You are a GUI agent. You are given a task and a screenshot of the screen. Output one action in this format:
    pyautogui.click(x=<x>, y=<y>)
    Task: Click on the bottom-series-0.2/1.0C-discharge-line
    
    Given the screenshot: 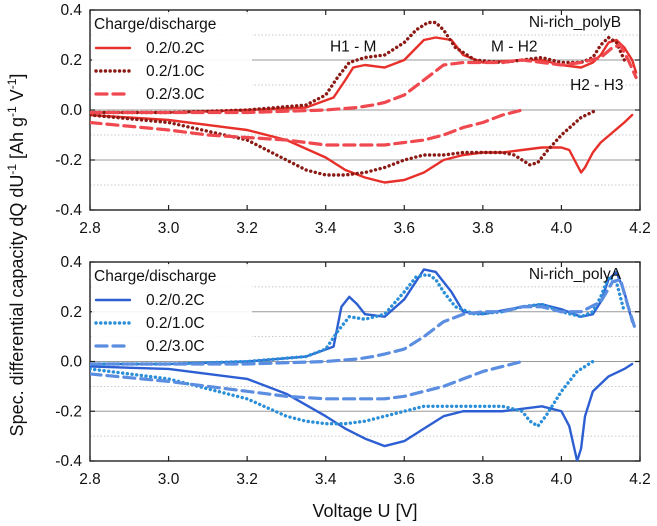 What is the action you would take?
    pyautogui.click(x=342, y=393)
    